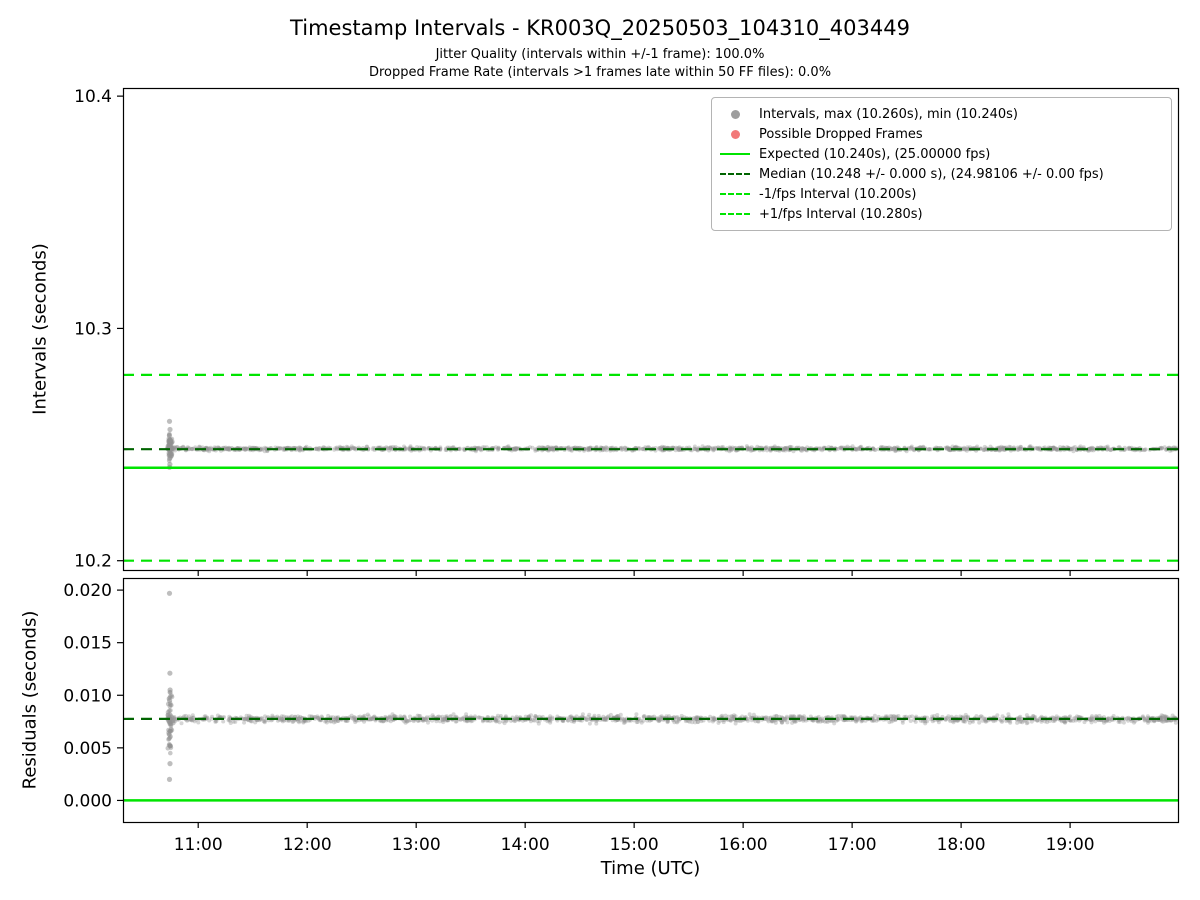  I want to click on legend-item: Expected (10.240s), (25.00000 fps), so click(941, 154).